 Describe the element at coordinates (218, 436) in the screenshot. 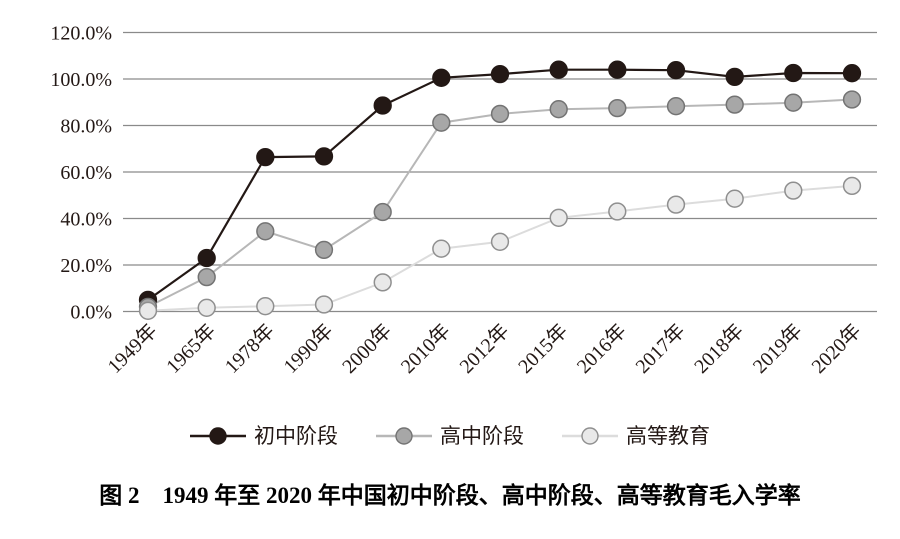

I see `legend-swatch-junior-secondary` at that location.